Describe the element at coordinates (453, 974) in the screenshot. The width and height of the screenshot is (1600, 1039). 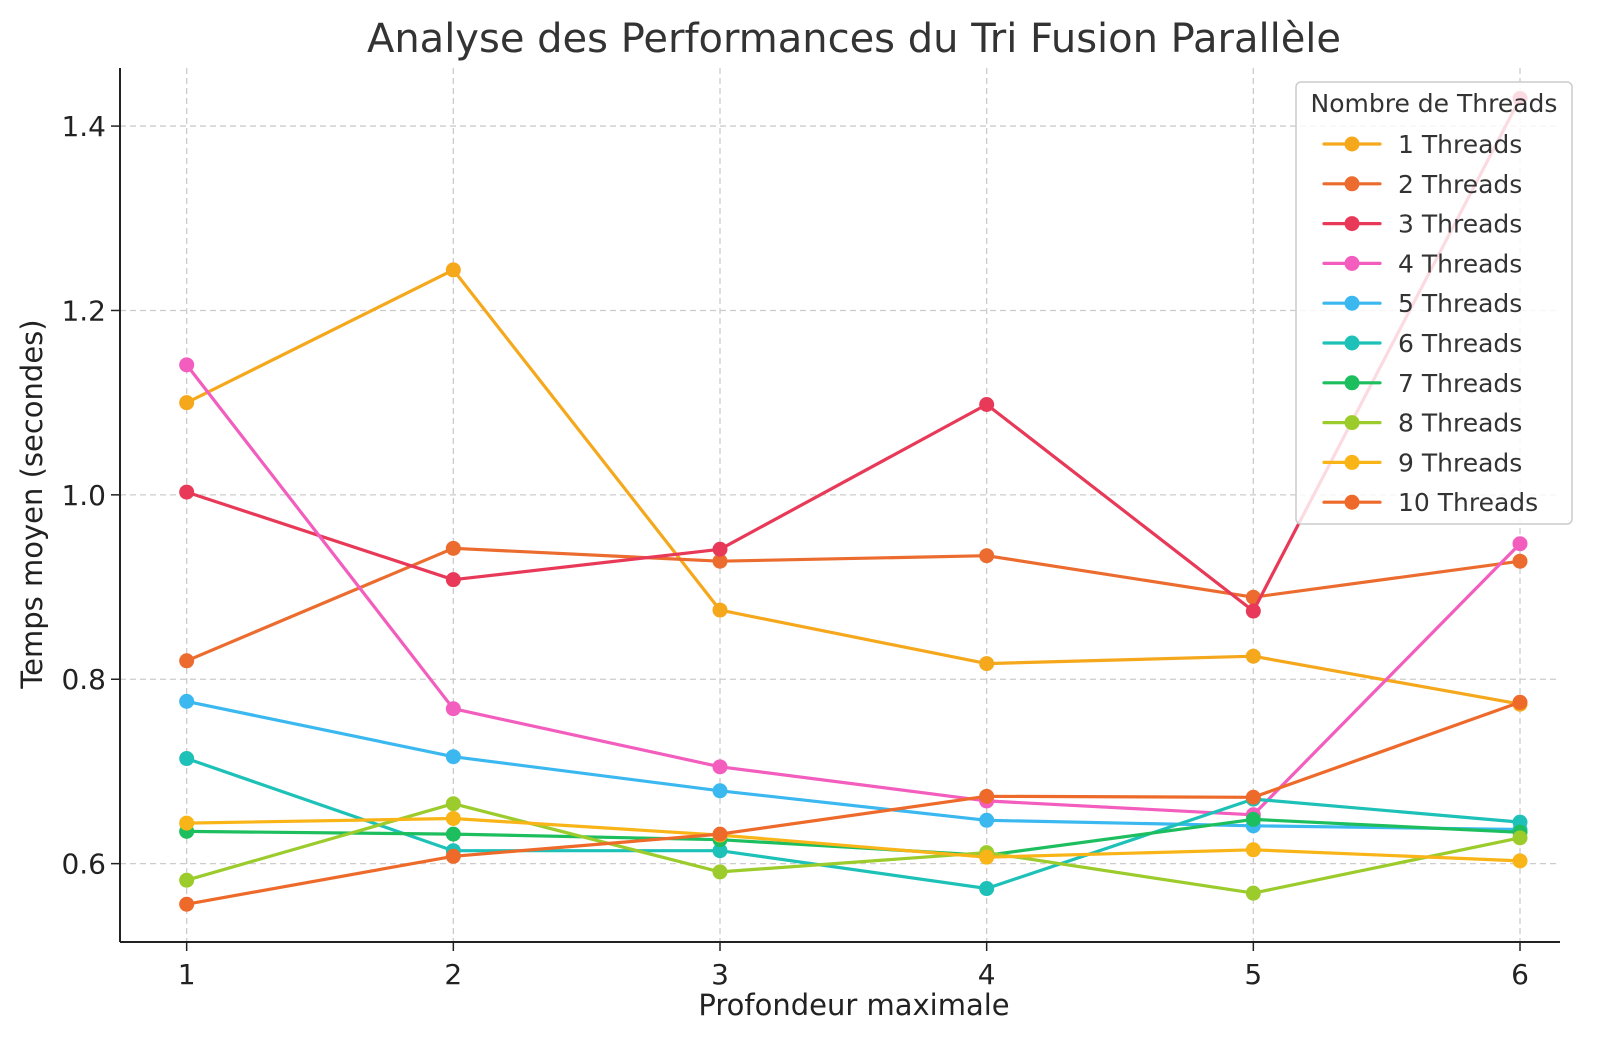
I see `x-tick-label: 2` at that location.